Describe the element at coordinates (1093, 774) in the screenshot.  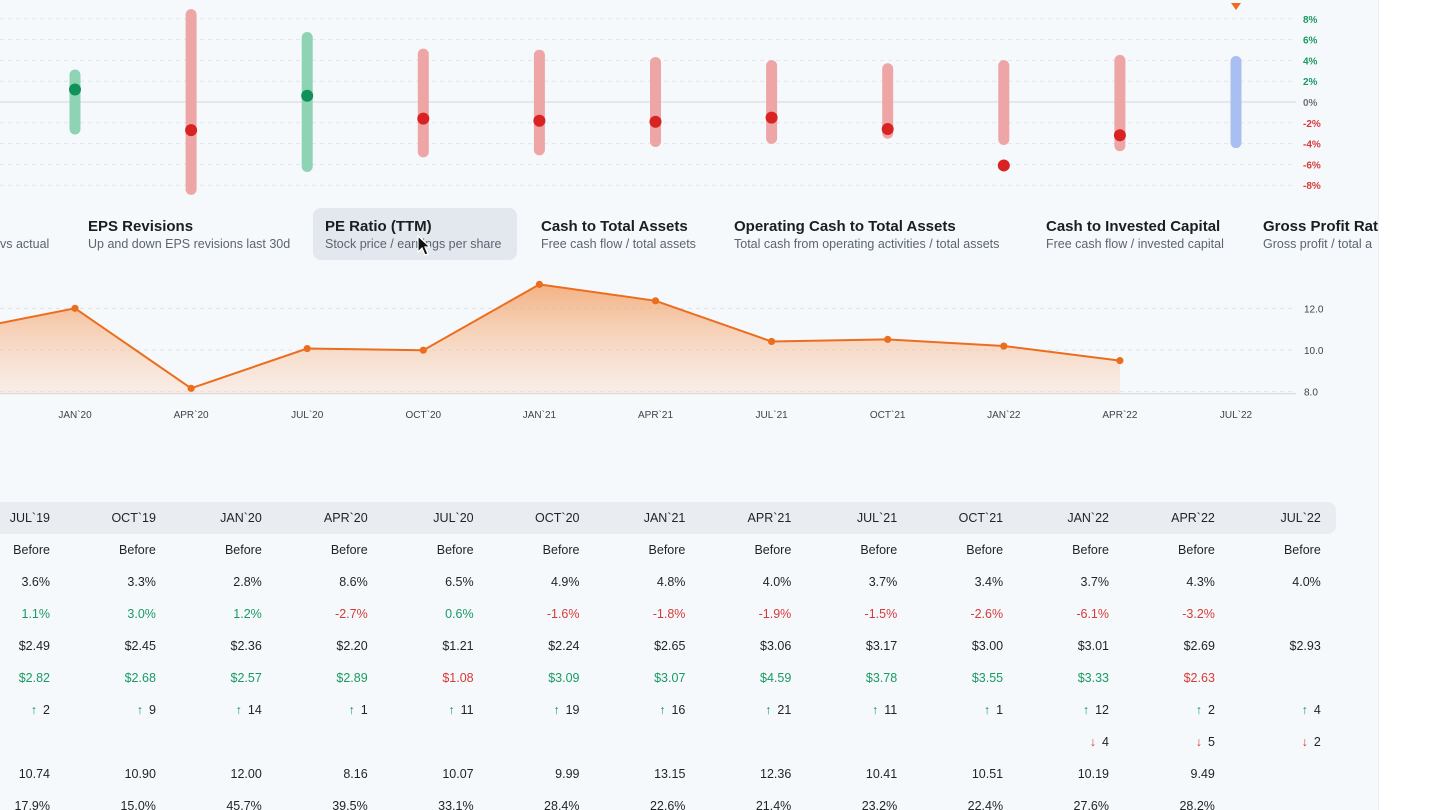
I see `table-cell: 10.19` at that location.